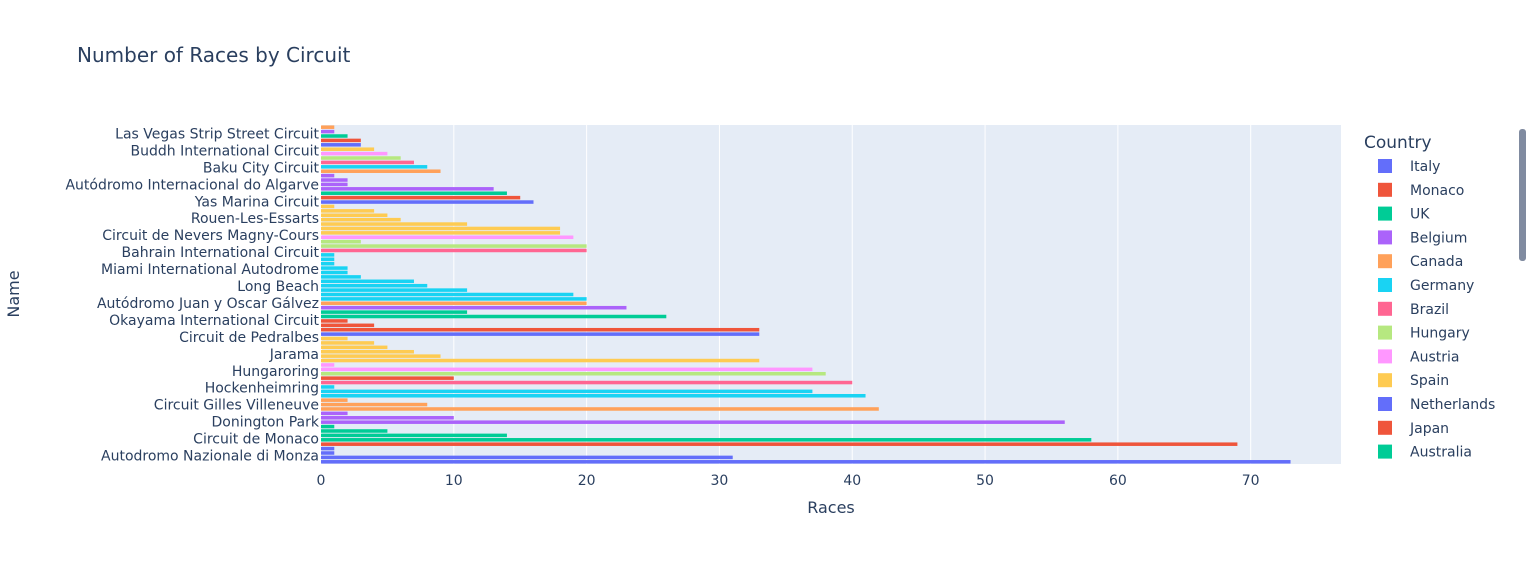 The image size is (1533, 562). I want to click on legend-item: Australia, so click(1425, 452).